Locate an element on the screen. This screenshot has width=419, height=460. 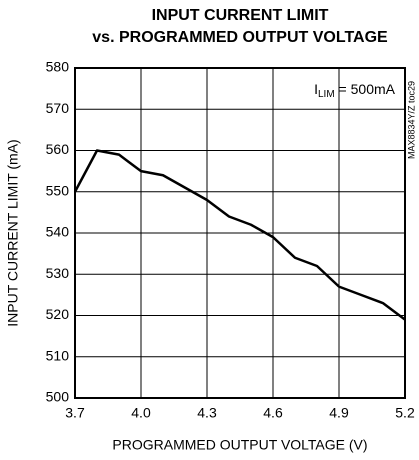
y-tick-label: 560 is located at coordinates (58, 149).